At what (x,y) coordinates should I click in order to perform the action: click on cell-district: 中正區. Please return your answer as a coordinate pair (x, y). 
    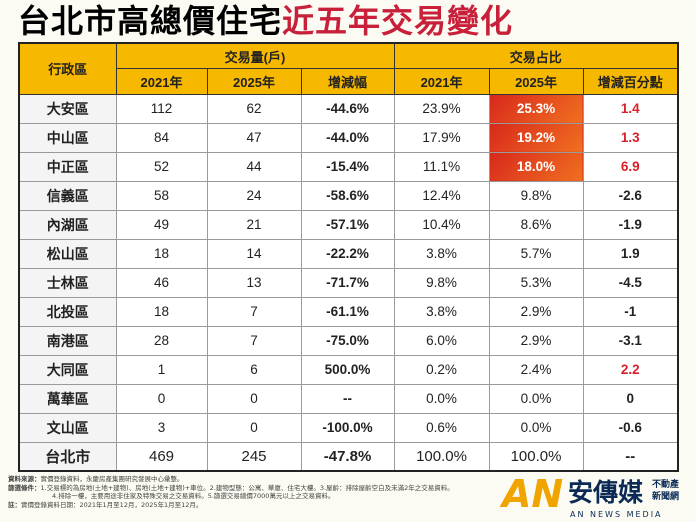
    Looking at the image, I should click on (67, 166).